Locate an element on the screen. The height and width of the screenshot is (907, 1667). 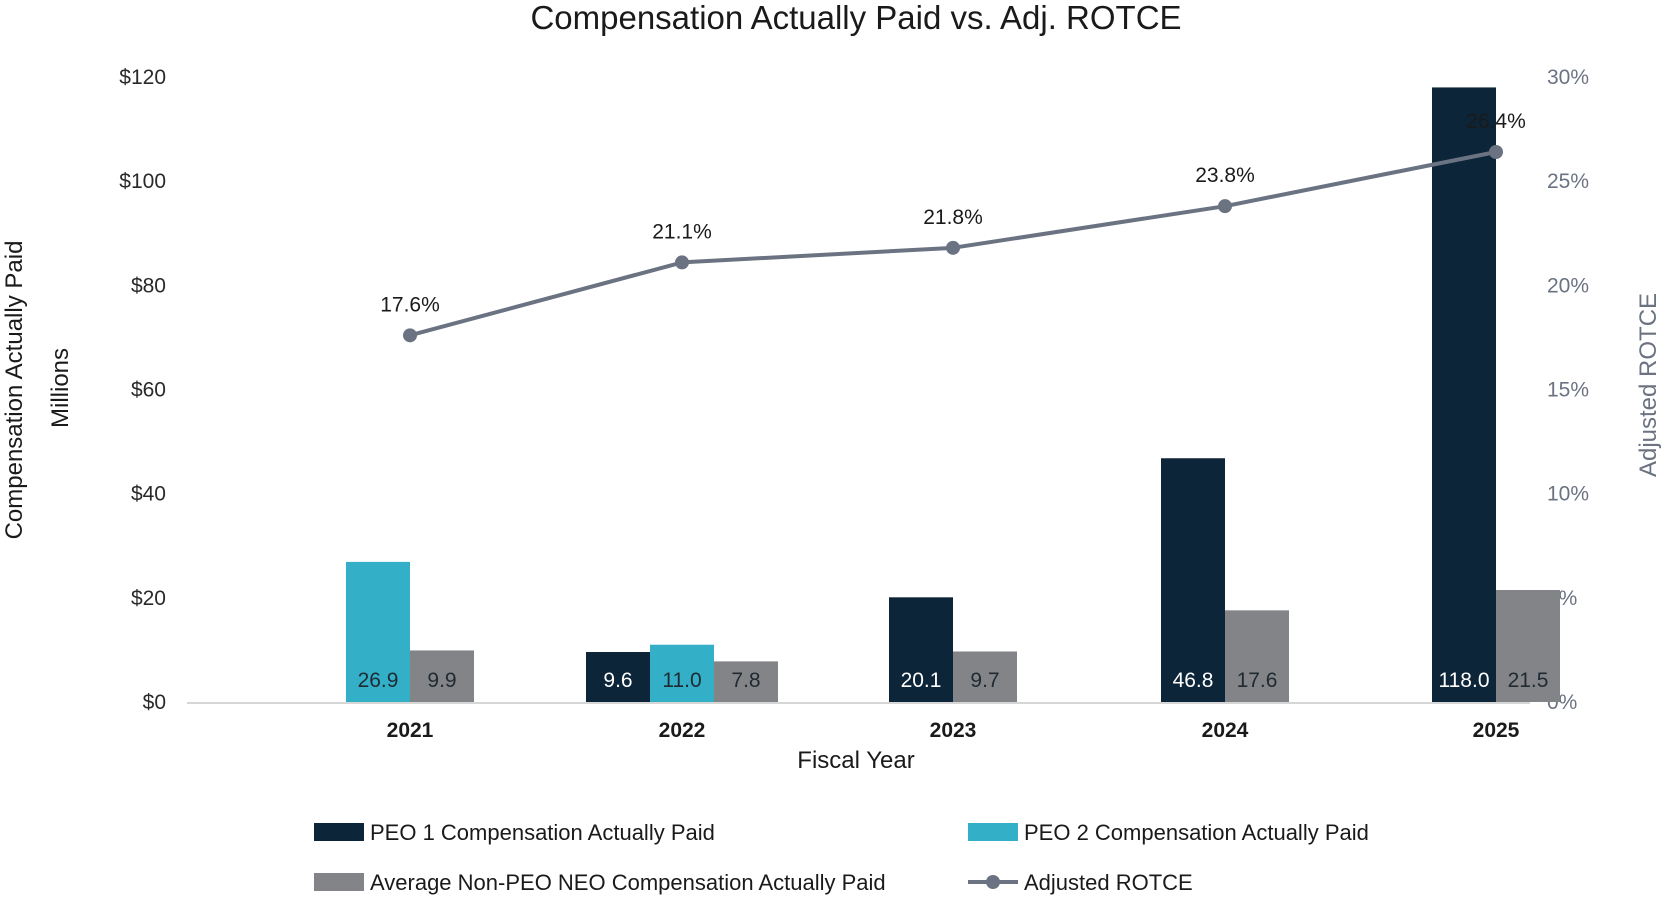
legend-item: PEO 1 Compensation Actually Paid is located at coordinates (514, 832).